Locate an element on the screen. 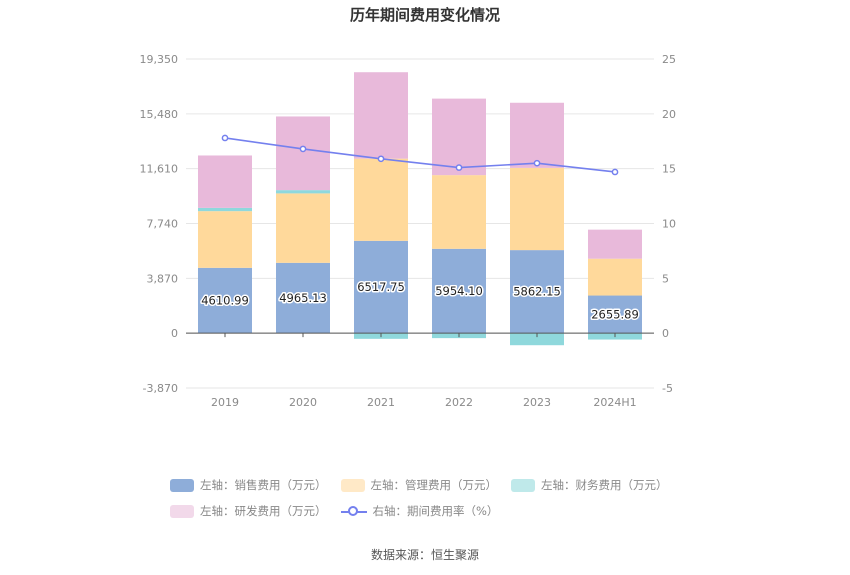 The height and width of the screenshot is (575, 850). sales-data-label: 5862.15 is located at coordinates (537, 292).